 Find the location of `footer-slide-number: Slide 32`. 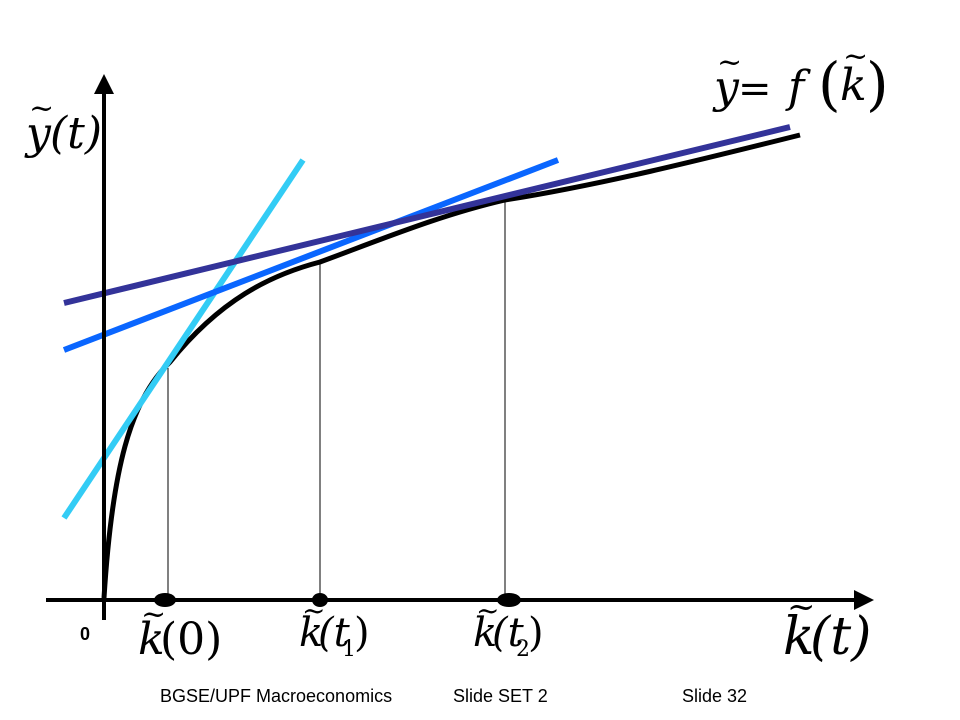

footer-slide-number: Slide 32 is located at coordinates (714, 696).